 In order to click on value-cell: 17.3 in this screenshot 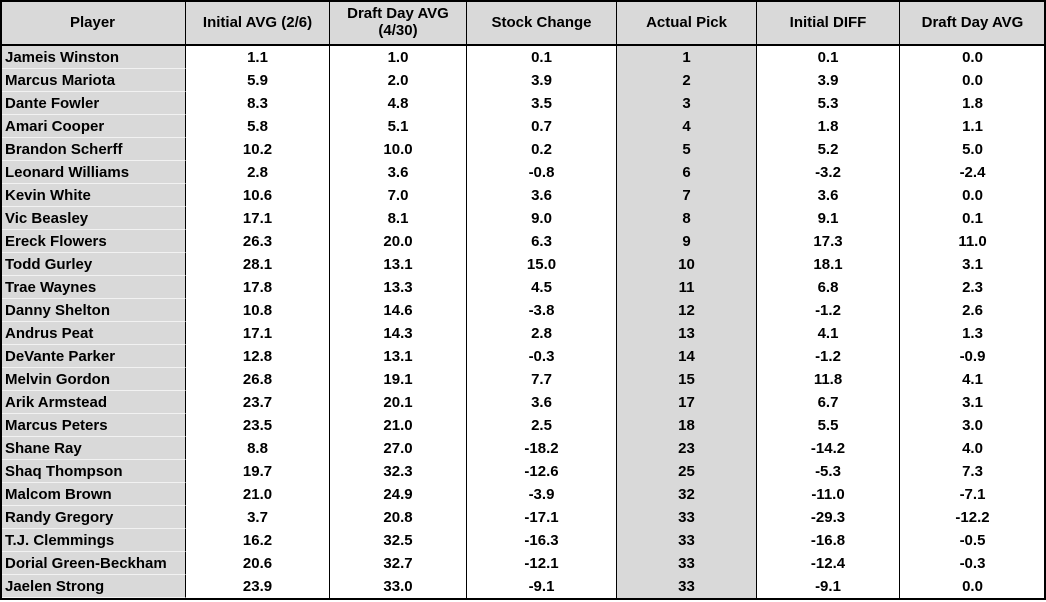, I will do `click(828, 241)`.